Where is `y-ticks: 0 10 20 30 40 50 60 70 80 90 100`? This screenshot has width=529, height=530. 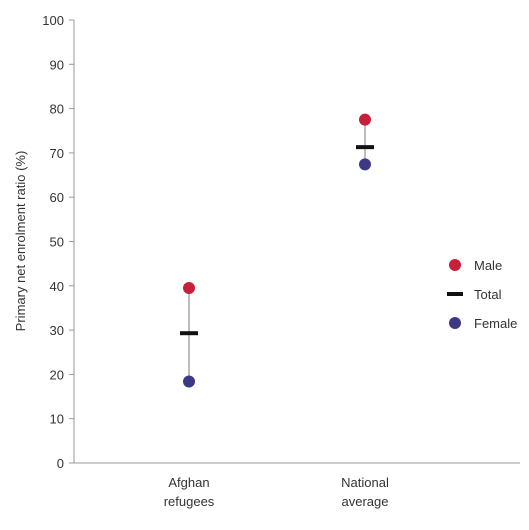 y-ticks: 0 10 20 30 40 50 60 70 80 90 100 is located at coordinates (58, 242).